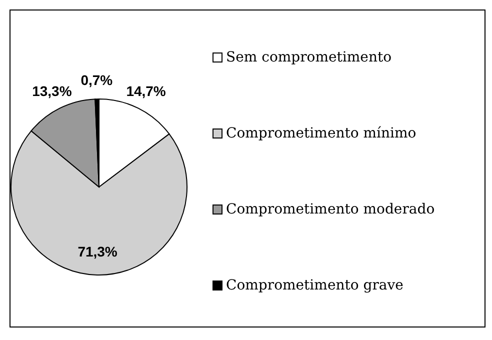  Describe the element at coordinates (315, 286) in the screenshot. I see `legend-label: Comprometimento grave` at that location.